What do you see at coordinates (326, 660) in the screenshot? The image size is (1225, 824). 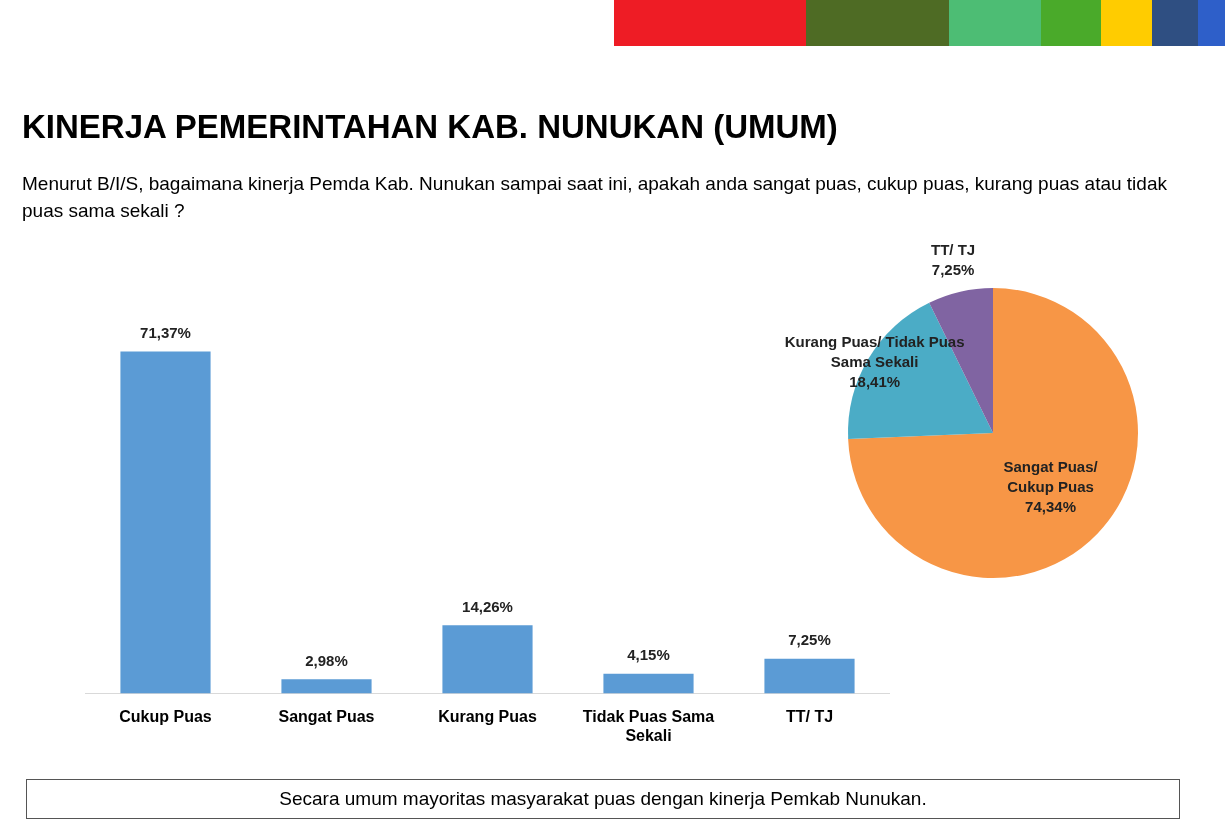 I see `data-label: 2,98%` at bounding box center [326, 660].